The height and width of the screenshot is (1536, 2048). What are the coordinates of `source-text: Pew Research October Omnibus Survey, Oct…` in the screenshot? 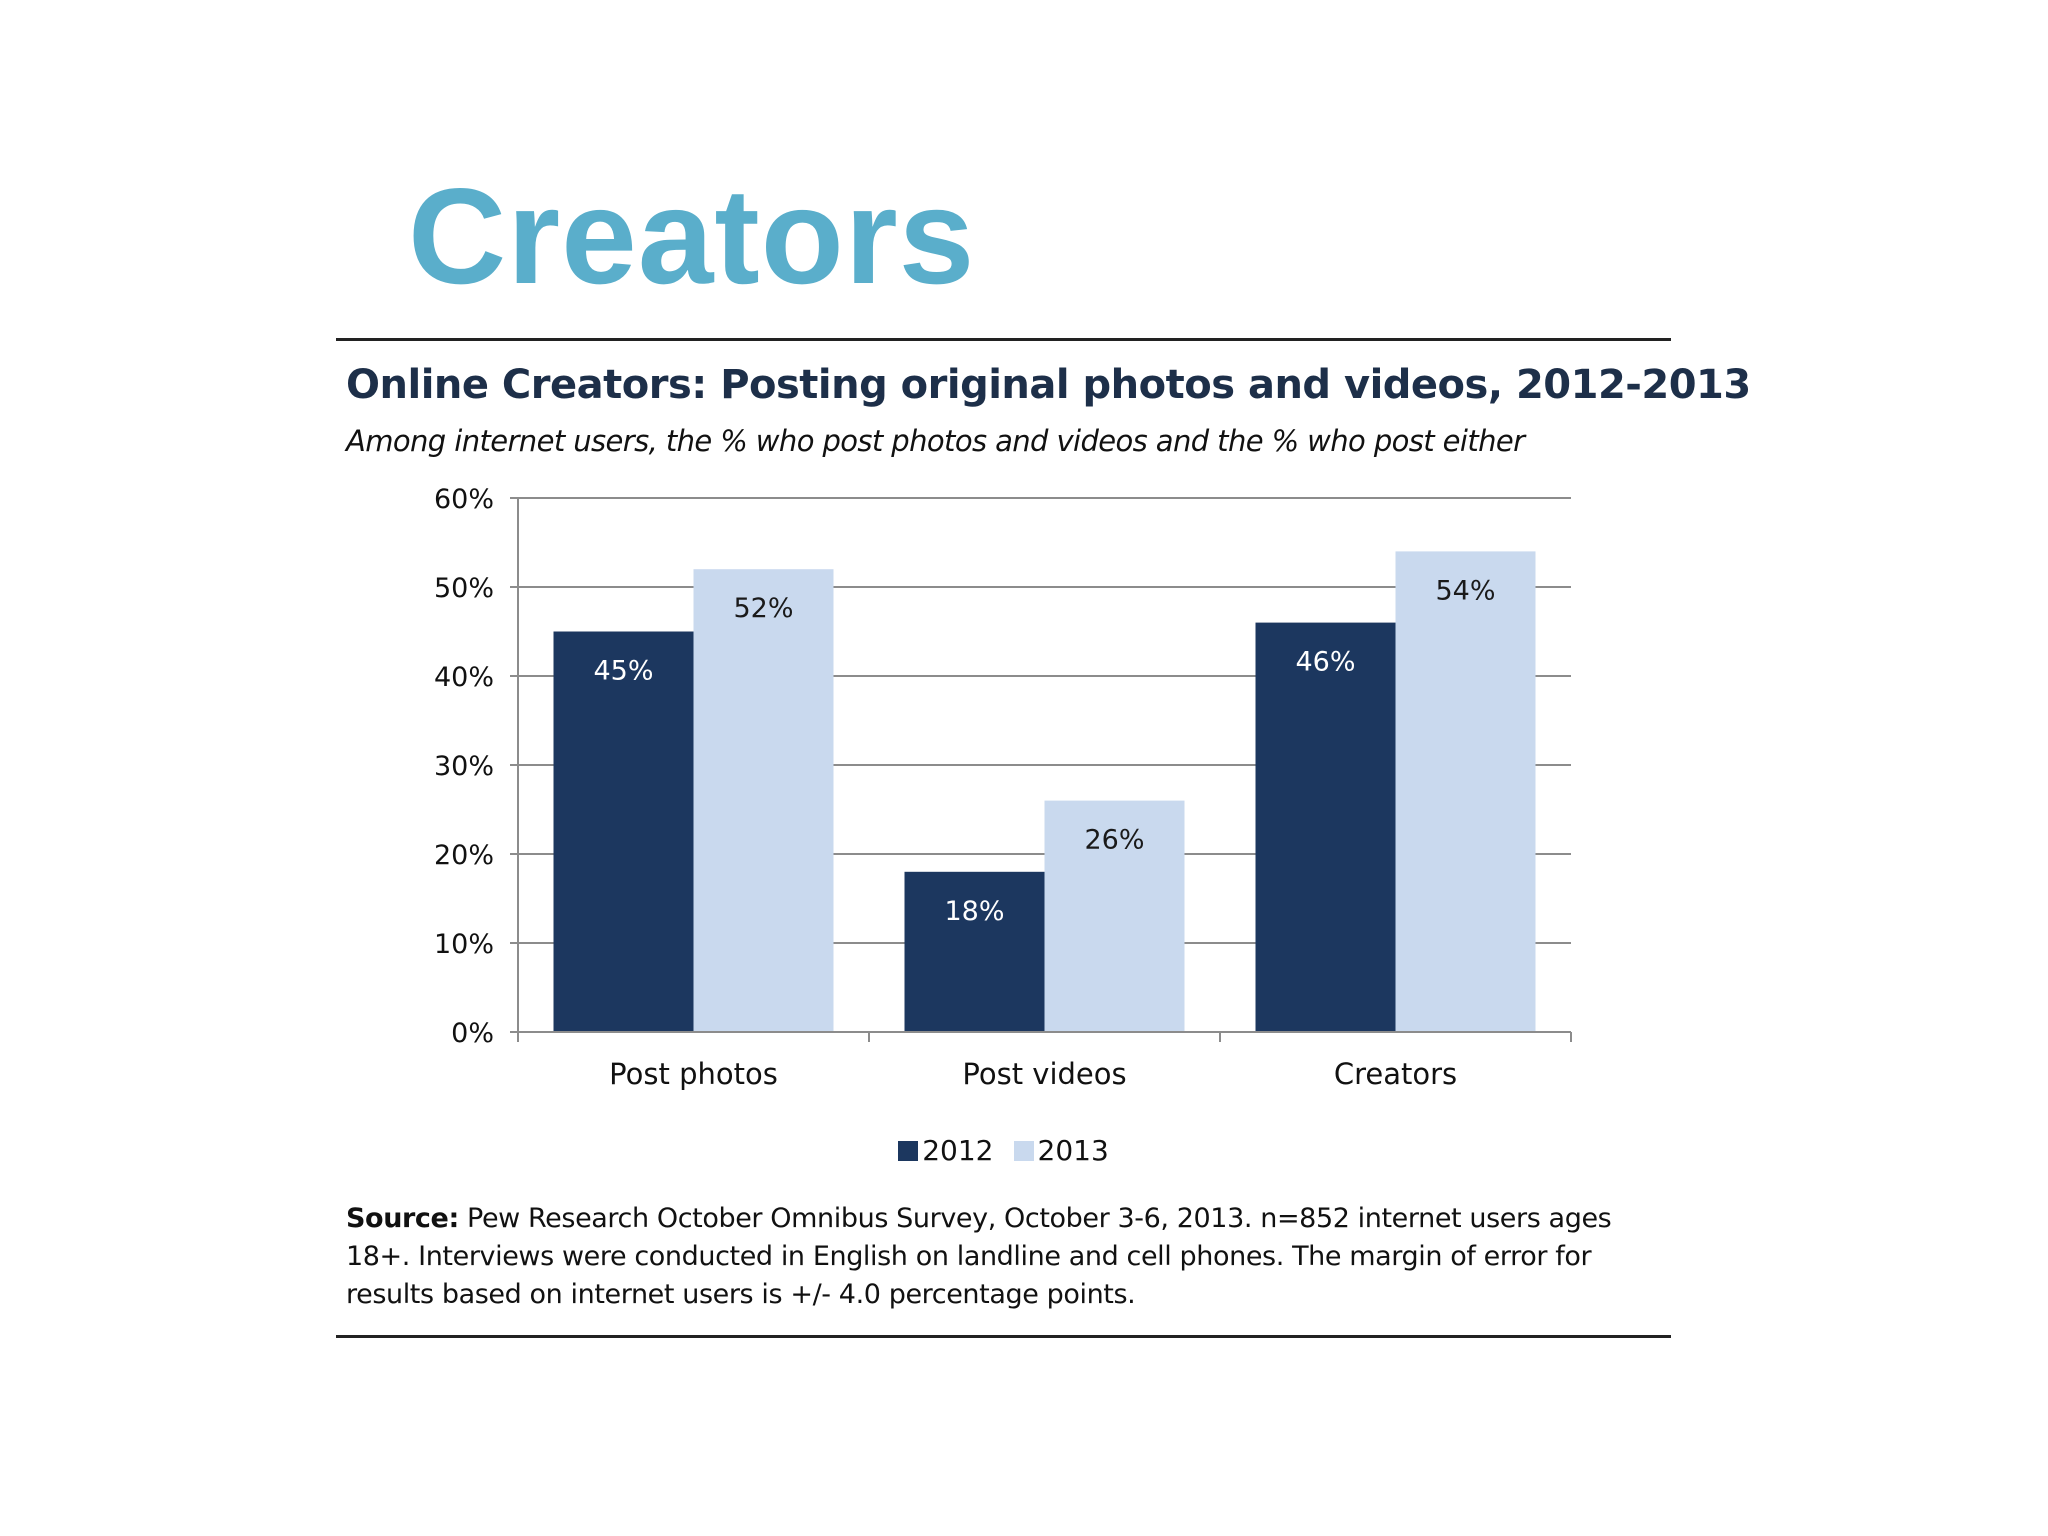 It's located at (979, 1256).